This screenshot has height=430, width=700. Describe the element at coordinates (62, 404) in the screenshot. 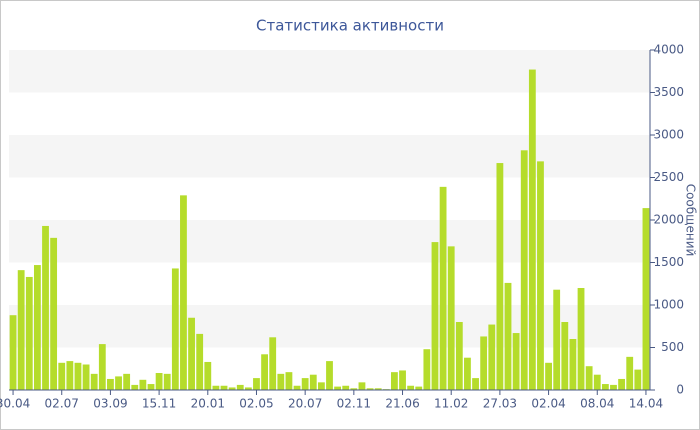

I see `x-tick-label: 02.07` at that location.